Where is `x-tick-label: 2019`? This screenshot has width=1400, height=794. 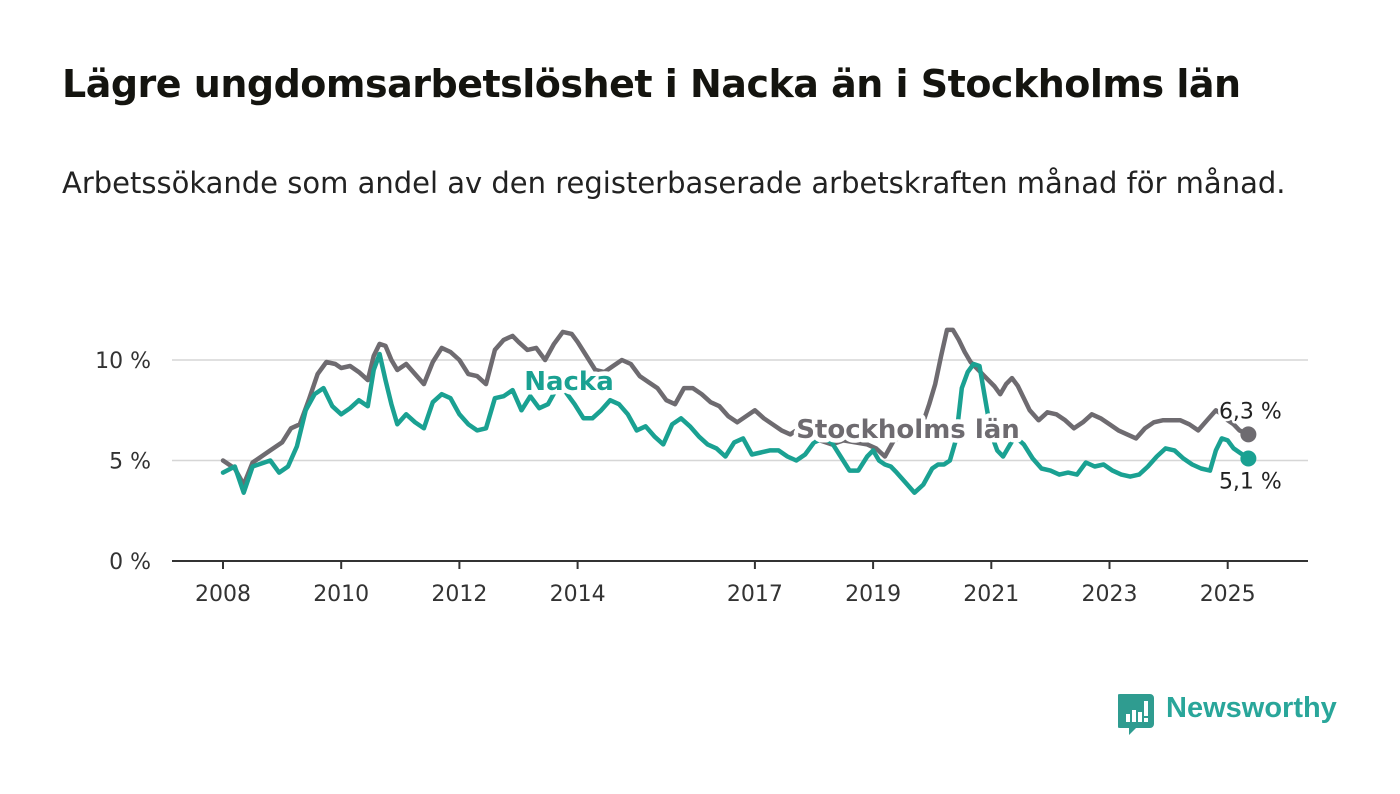 x-tick-label: 2019 is located at coordinates (873, 594).